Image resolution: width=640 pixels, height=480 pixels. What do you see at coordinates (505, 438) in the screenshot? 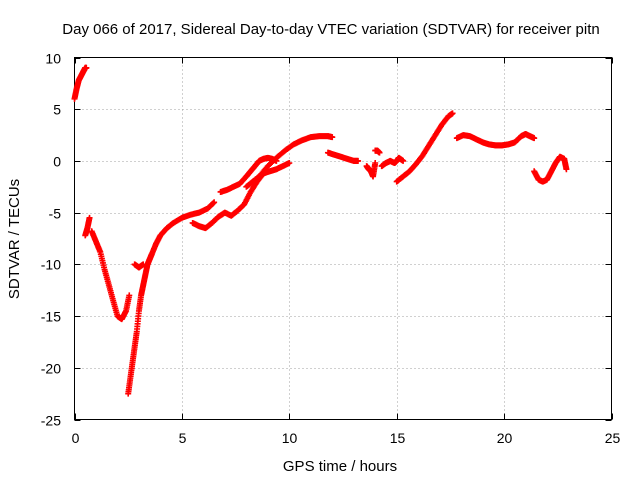
I see `x-tick-label: 20` at bounding box center [505, 438].